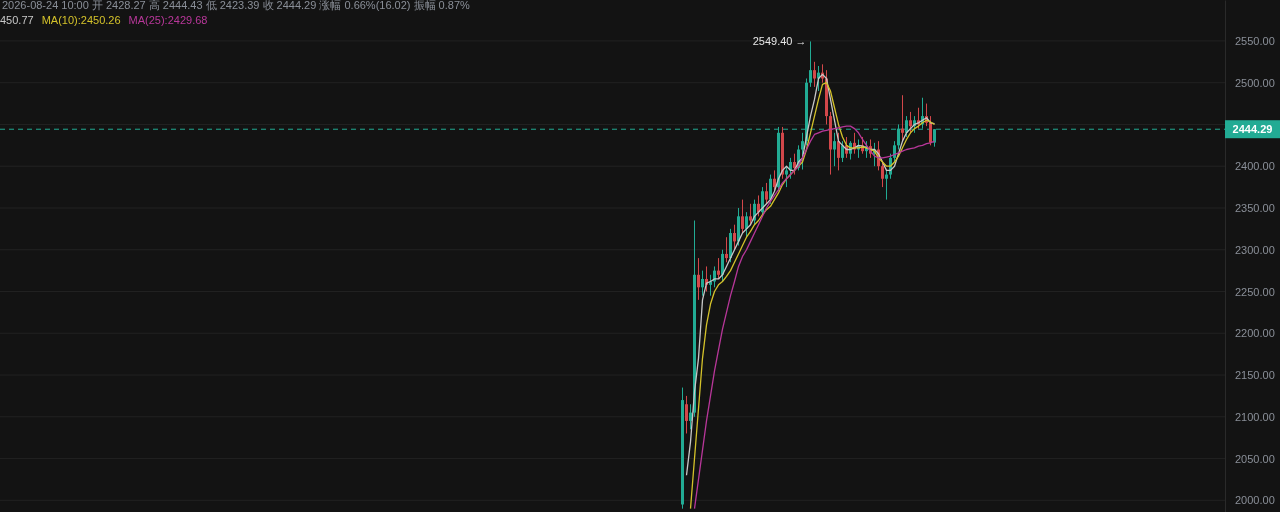  Describe the element at coordinates (236, 5) in the screenshot. I see `annotation: 2026-08-24 10:00 开 2428.27 高 2444.43 低 2423.39 收 2444.29 涨幅 0.66%(16.02) 振幅 0.87%` at that location.